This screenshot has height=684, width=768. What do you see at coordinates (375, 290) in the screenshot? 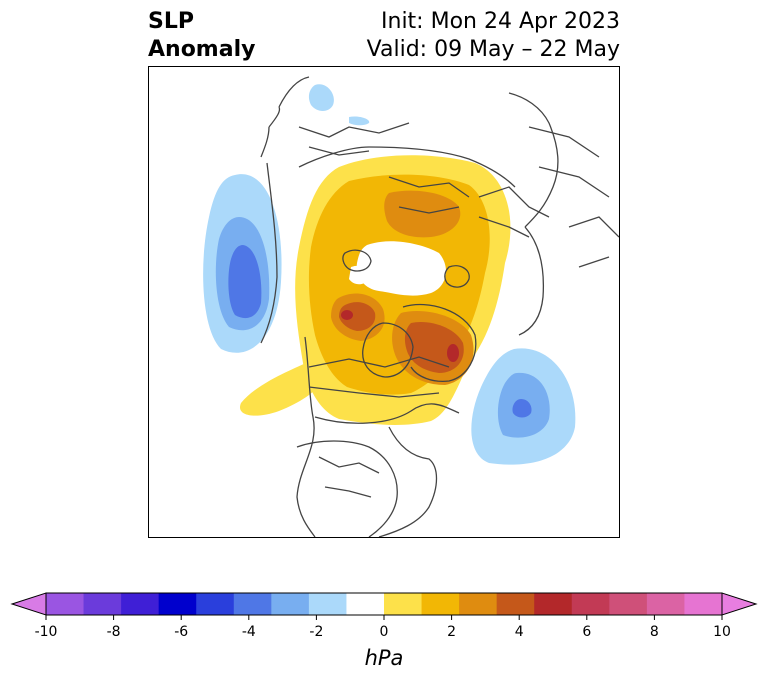
I see `arctic-high-anomaly` at bounding box center [375, 290].